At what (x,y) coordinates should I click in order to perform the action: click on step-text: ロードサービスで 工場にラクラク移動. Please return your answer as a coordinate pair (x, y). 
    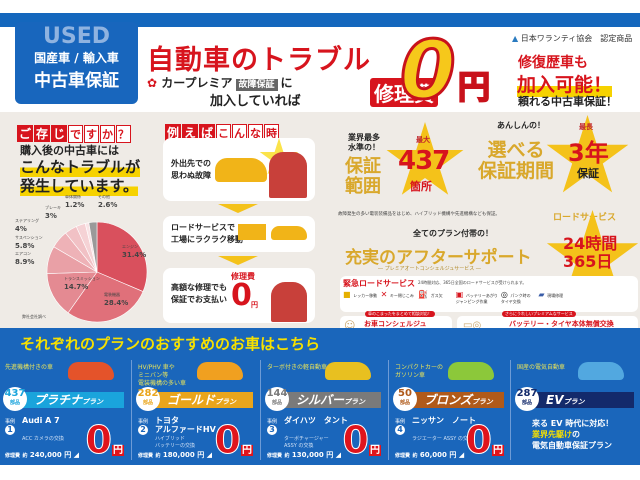
    Looking at the image, I should click on (207, 233).